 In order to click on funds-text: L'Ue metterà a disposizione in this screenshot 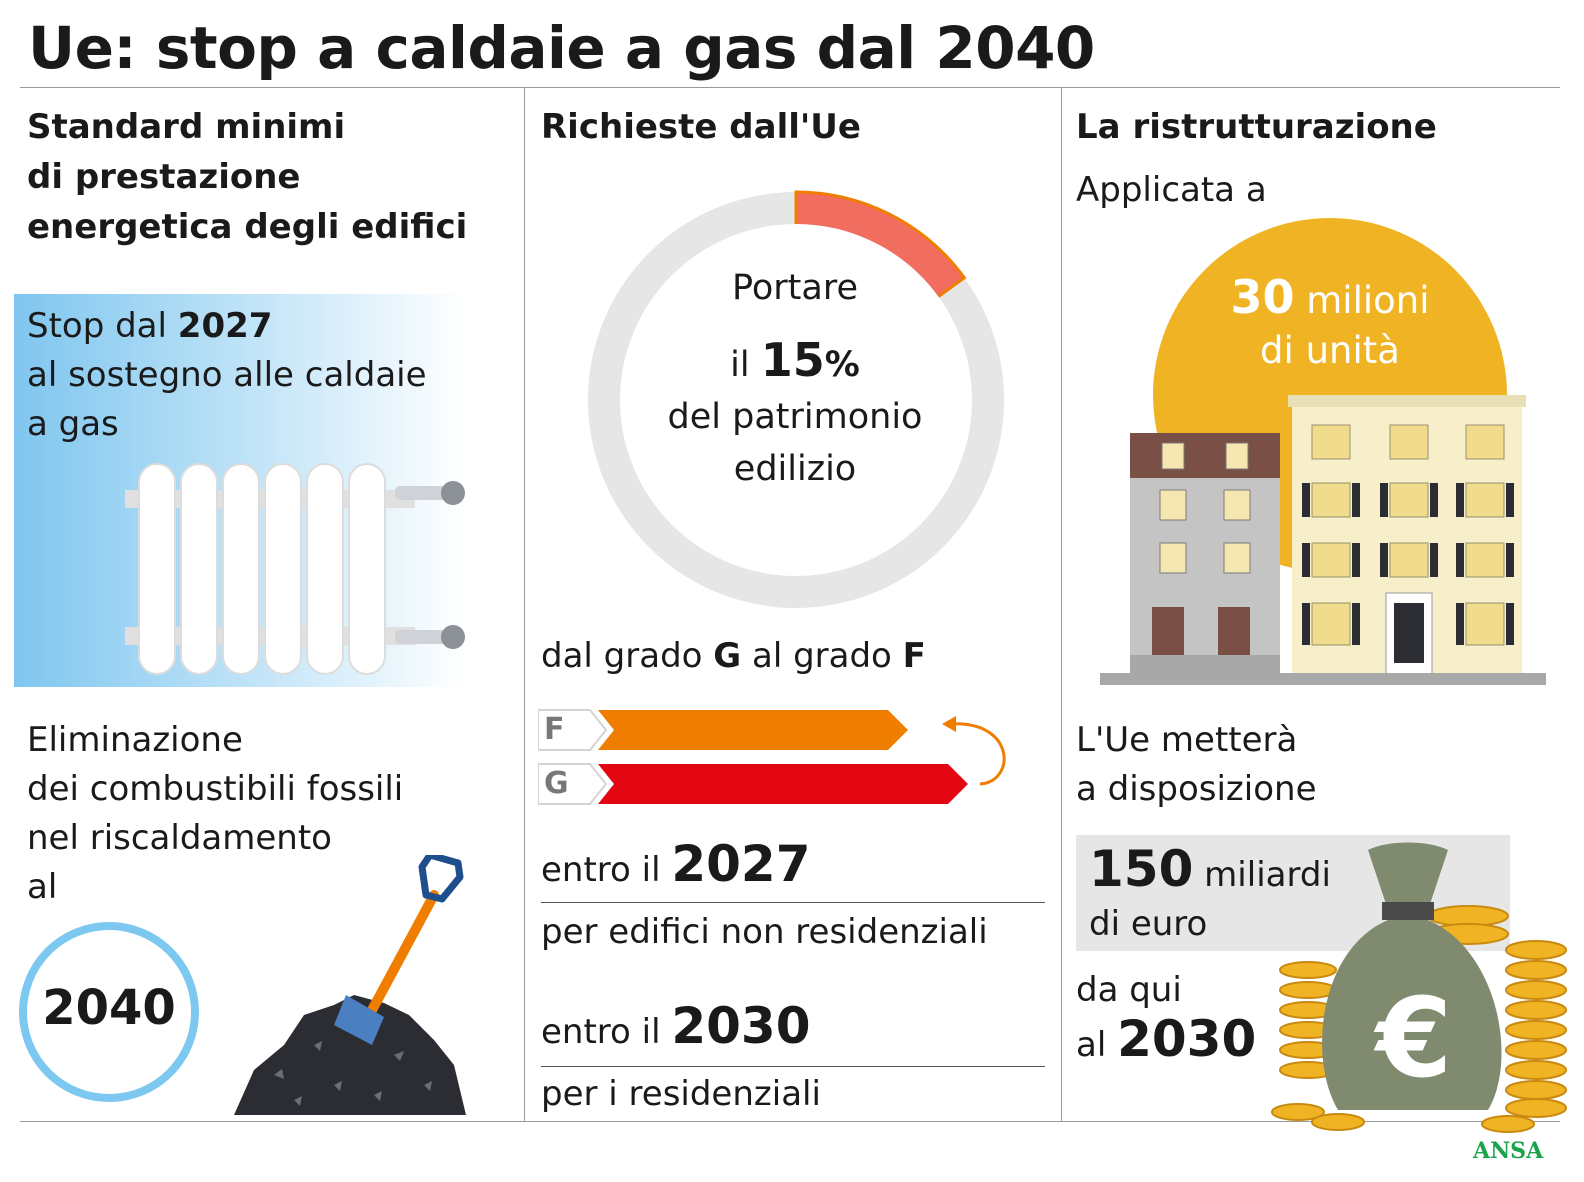, I will do `click(1196, 764)`.